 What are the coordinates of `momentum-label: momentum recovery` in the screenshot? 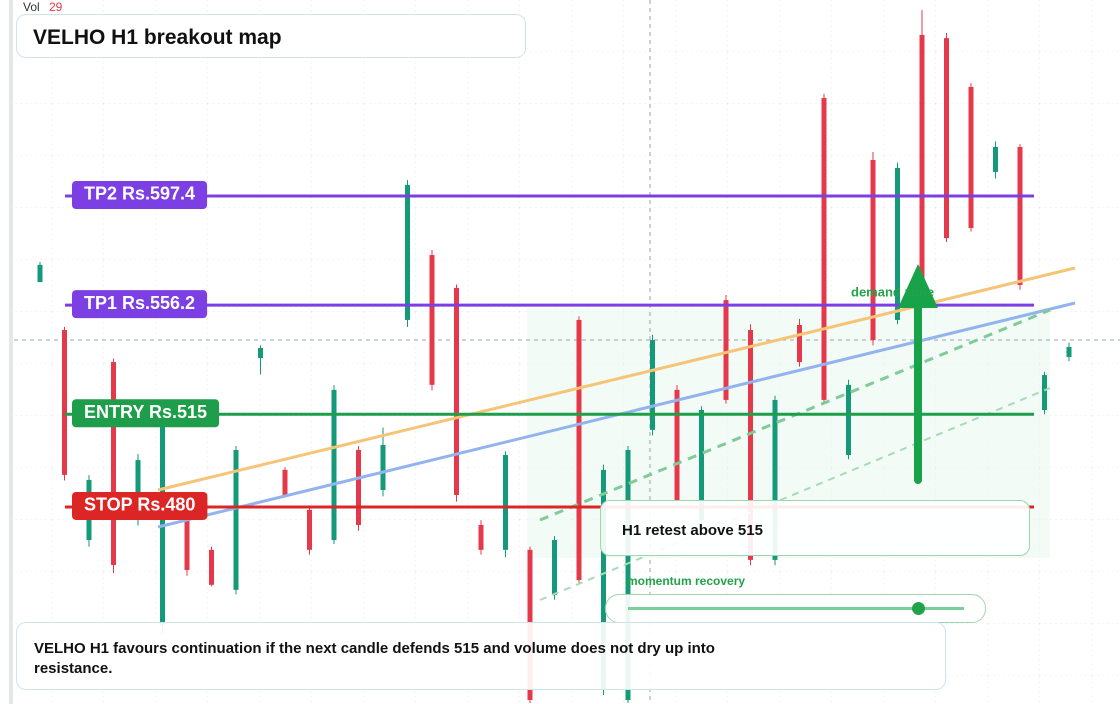 It's located at (686, 581).